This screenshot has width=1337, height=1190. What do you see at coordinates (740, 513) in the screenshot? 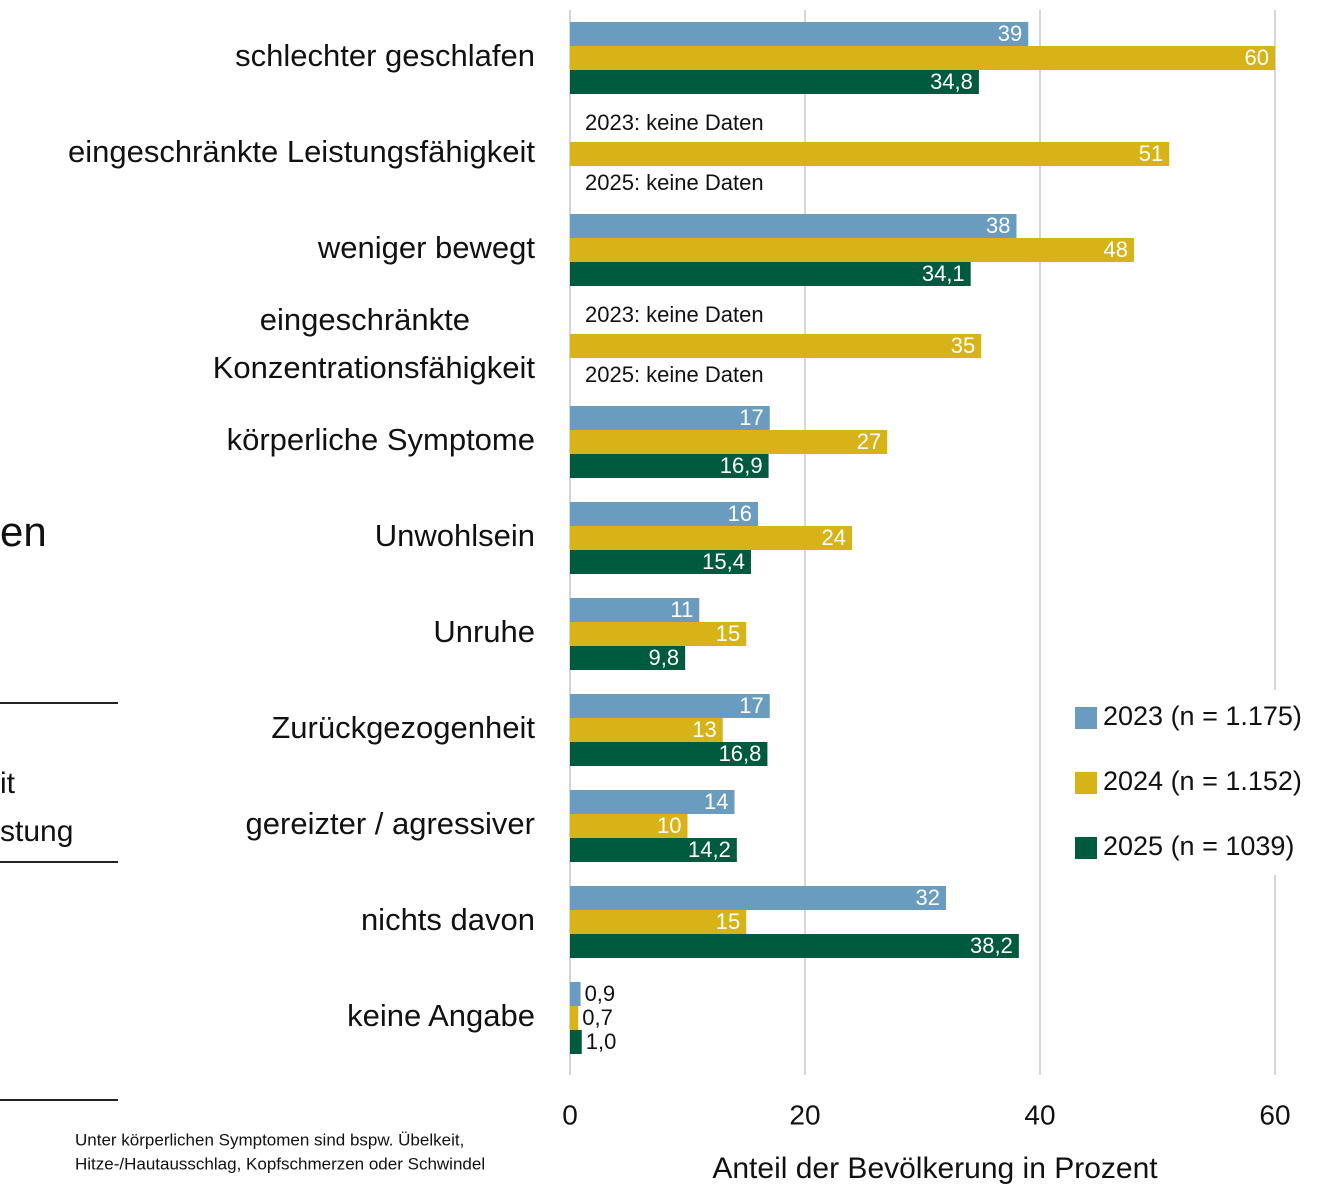
I see `data-label: 16` at bounding box center [740, 513].